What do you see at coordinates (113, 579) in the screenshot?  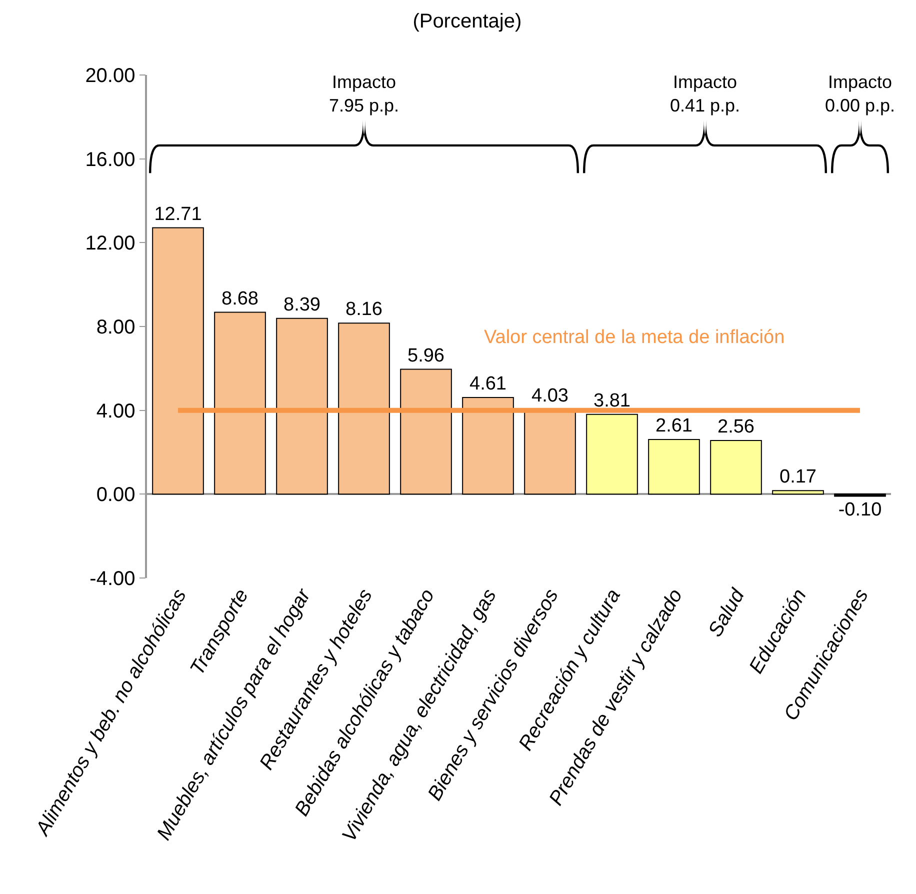 I see `y-tick-label: -4.00` at bounding box center [113, 579].